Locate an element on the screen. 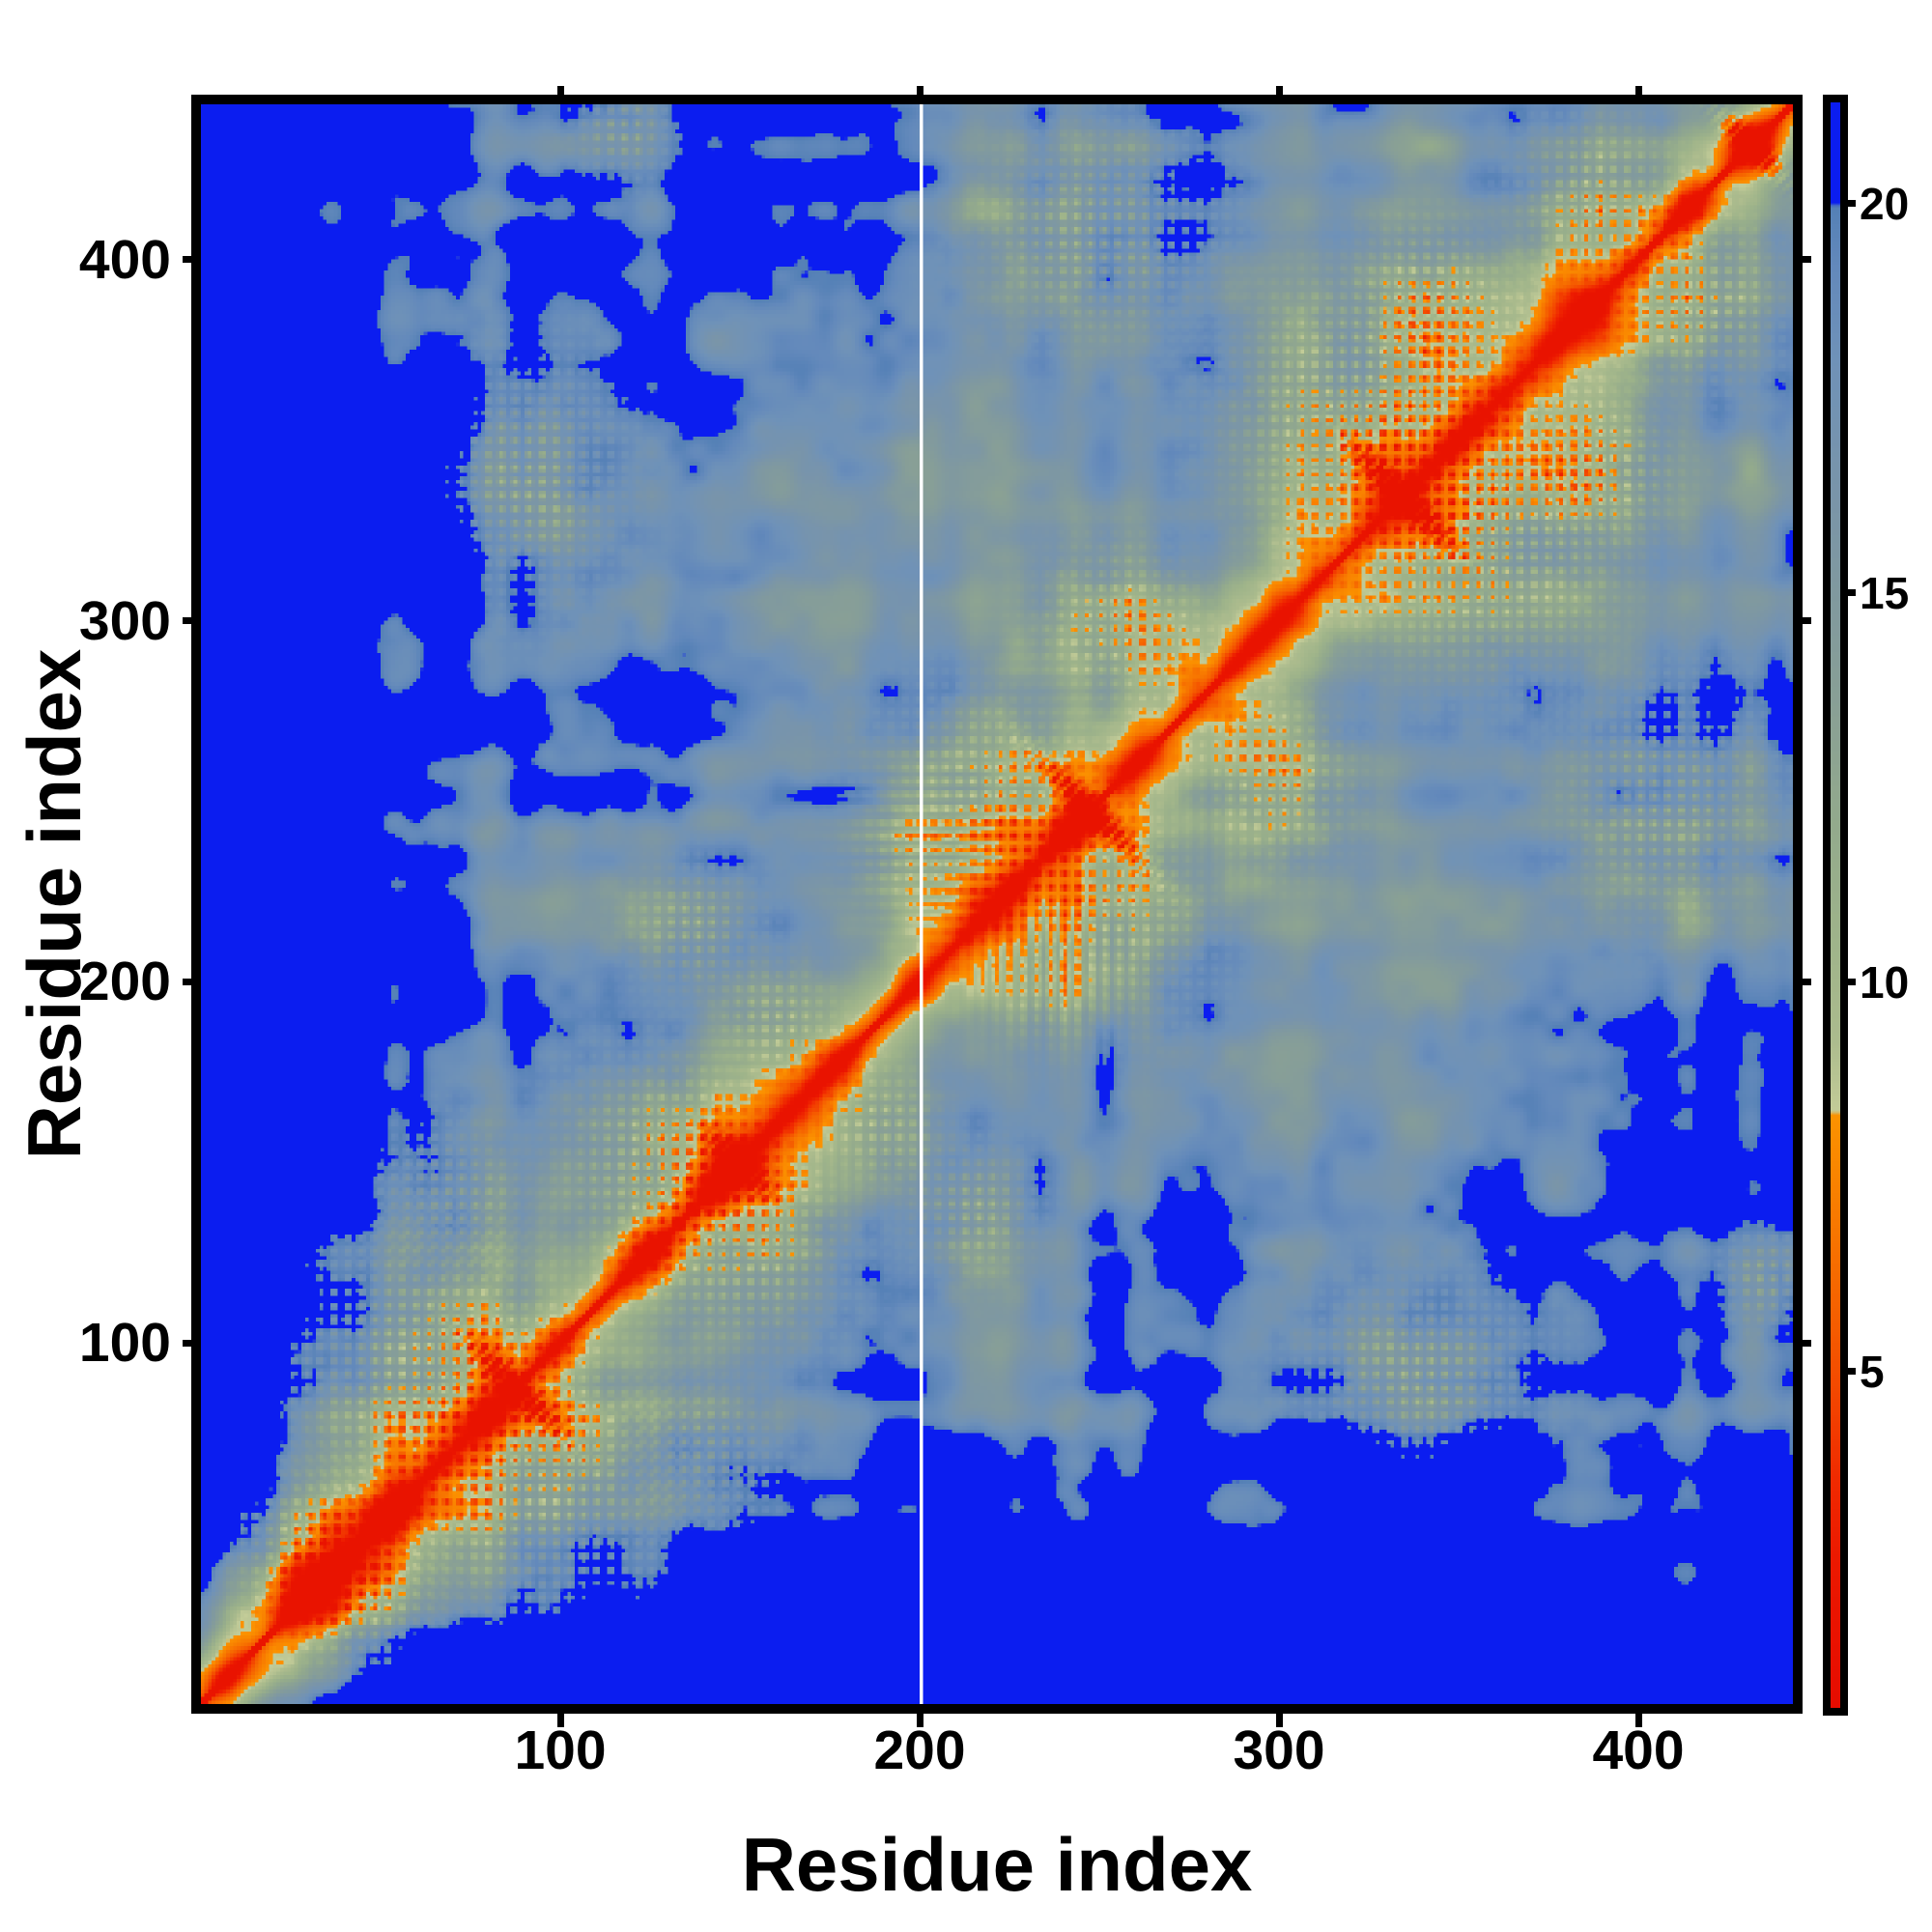 This screenshot has height=1932, width=1932. colorbar-tick-label: 10 is located at coordinates (1885, 982).